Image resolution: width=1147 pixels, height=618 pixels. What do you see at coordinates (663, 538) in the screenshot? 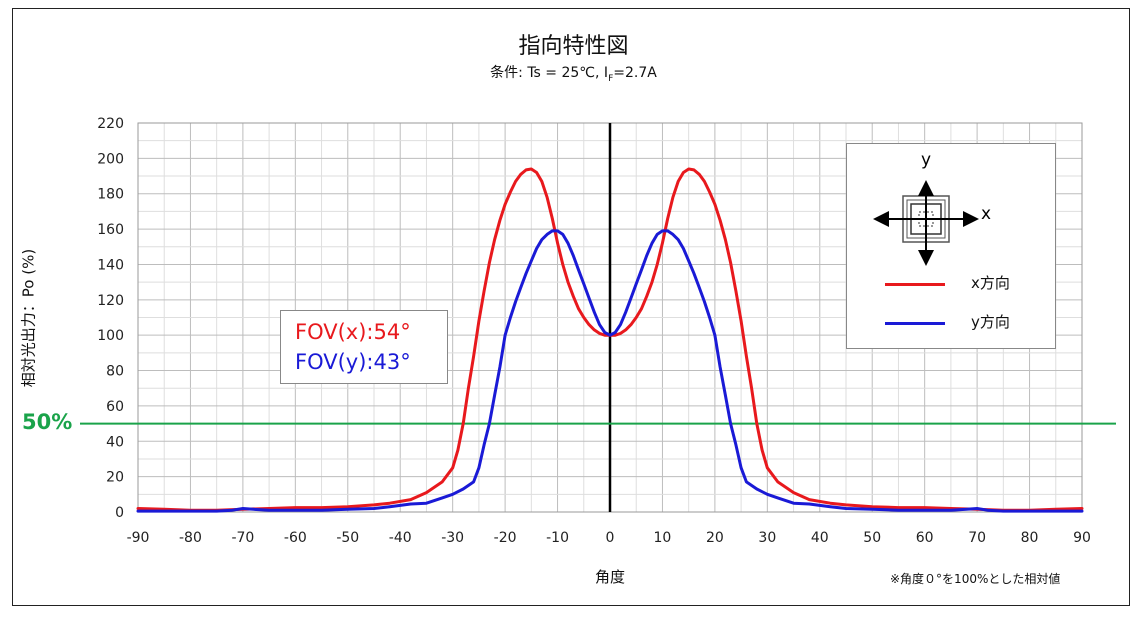
I see `x-tick-label: 10` at bounding box center [663, 538].